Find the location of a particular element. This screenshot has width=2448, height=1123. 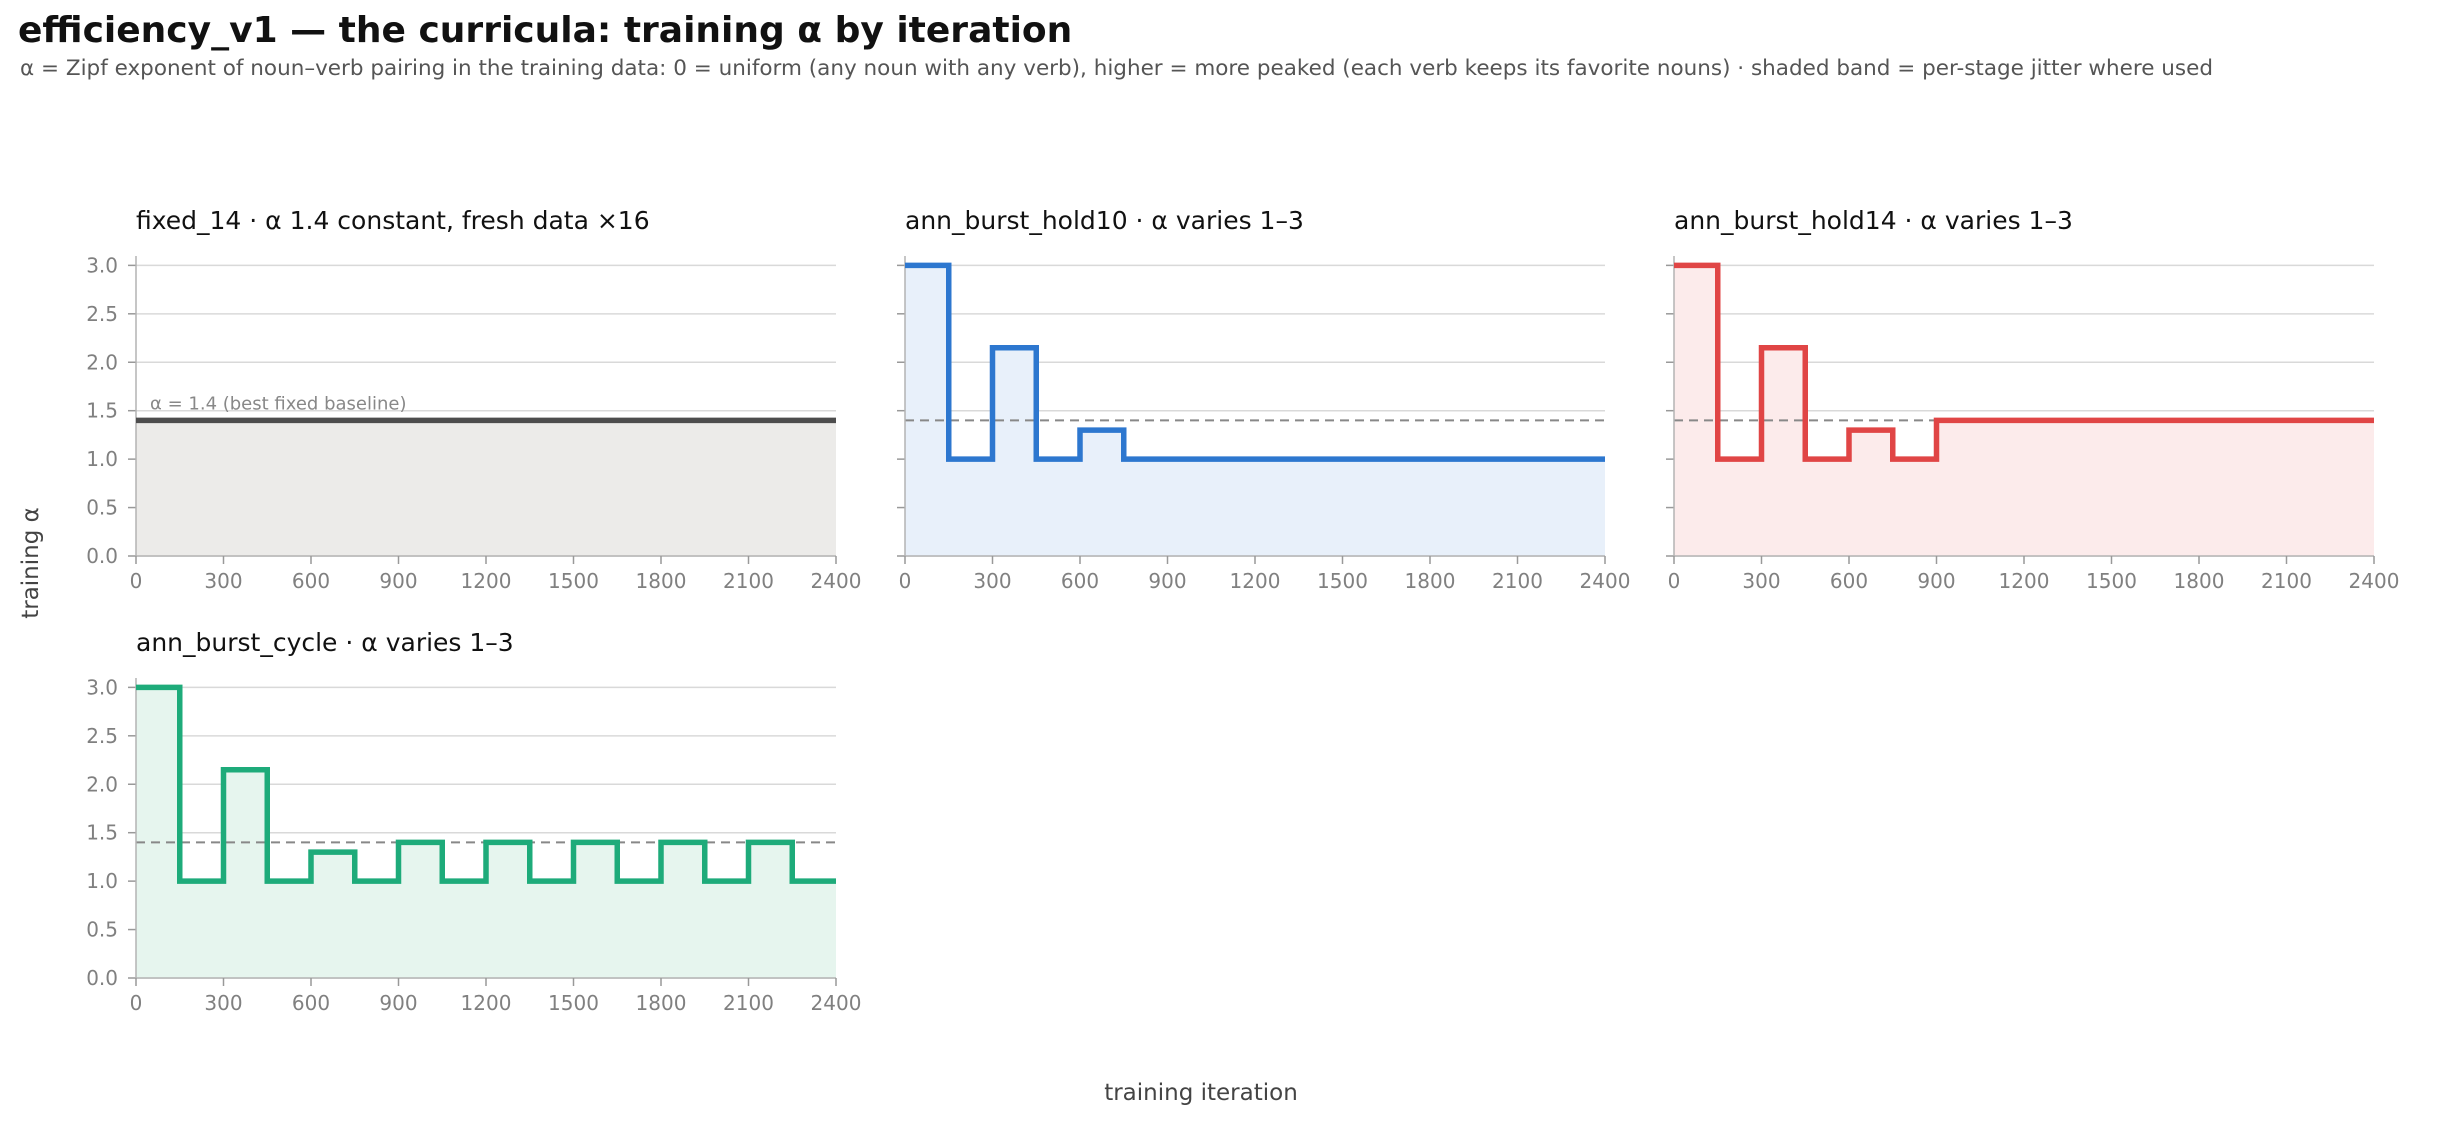

y-axis-label: training α is located at coordinates (31, 563).